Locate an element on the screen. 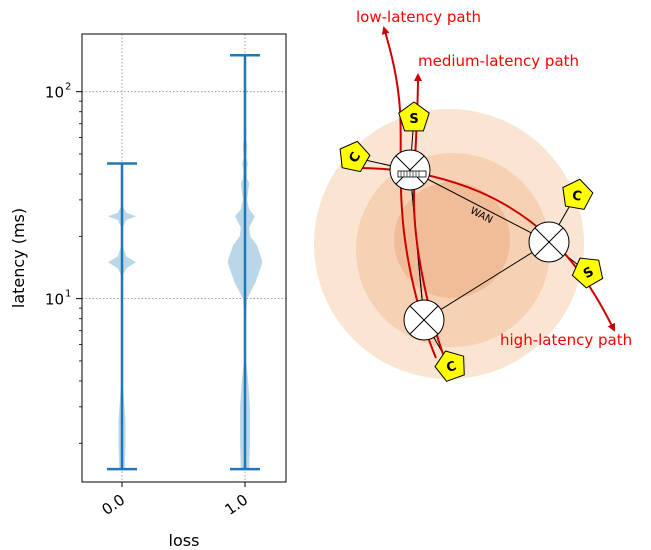  x-tick-label: 1.0 is located at coordinates (236, 505).